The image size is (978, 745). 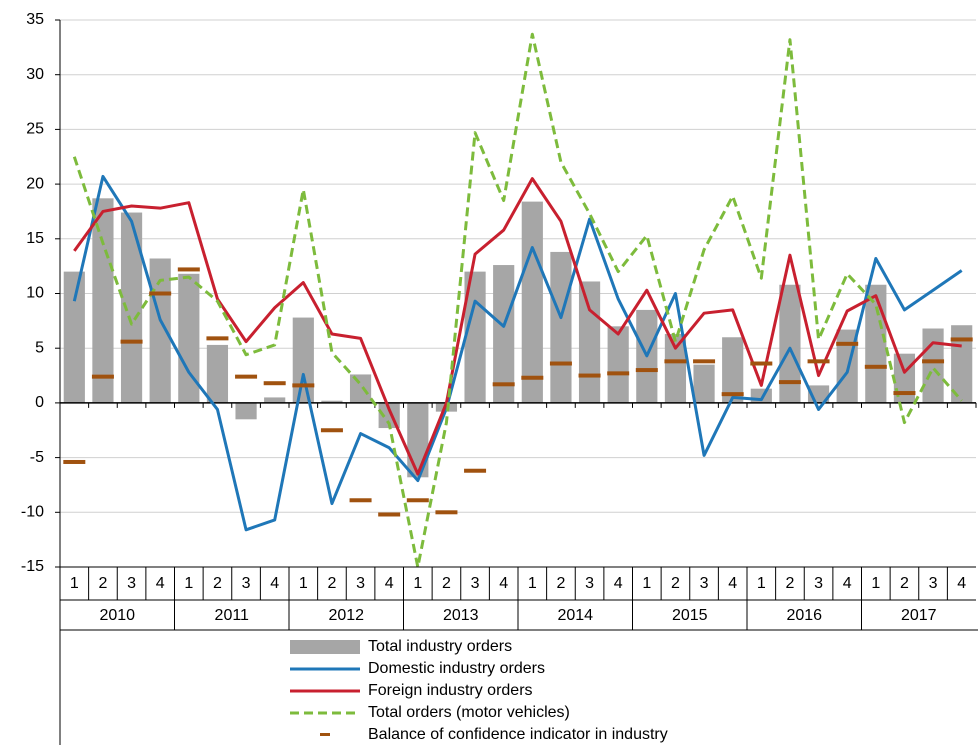 I want to click on year-label: 2014, so click(x=575, y=615).